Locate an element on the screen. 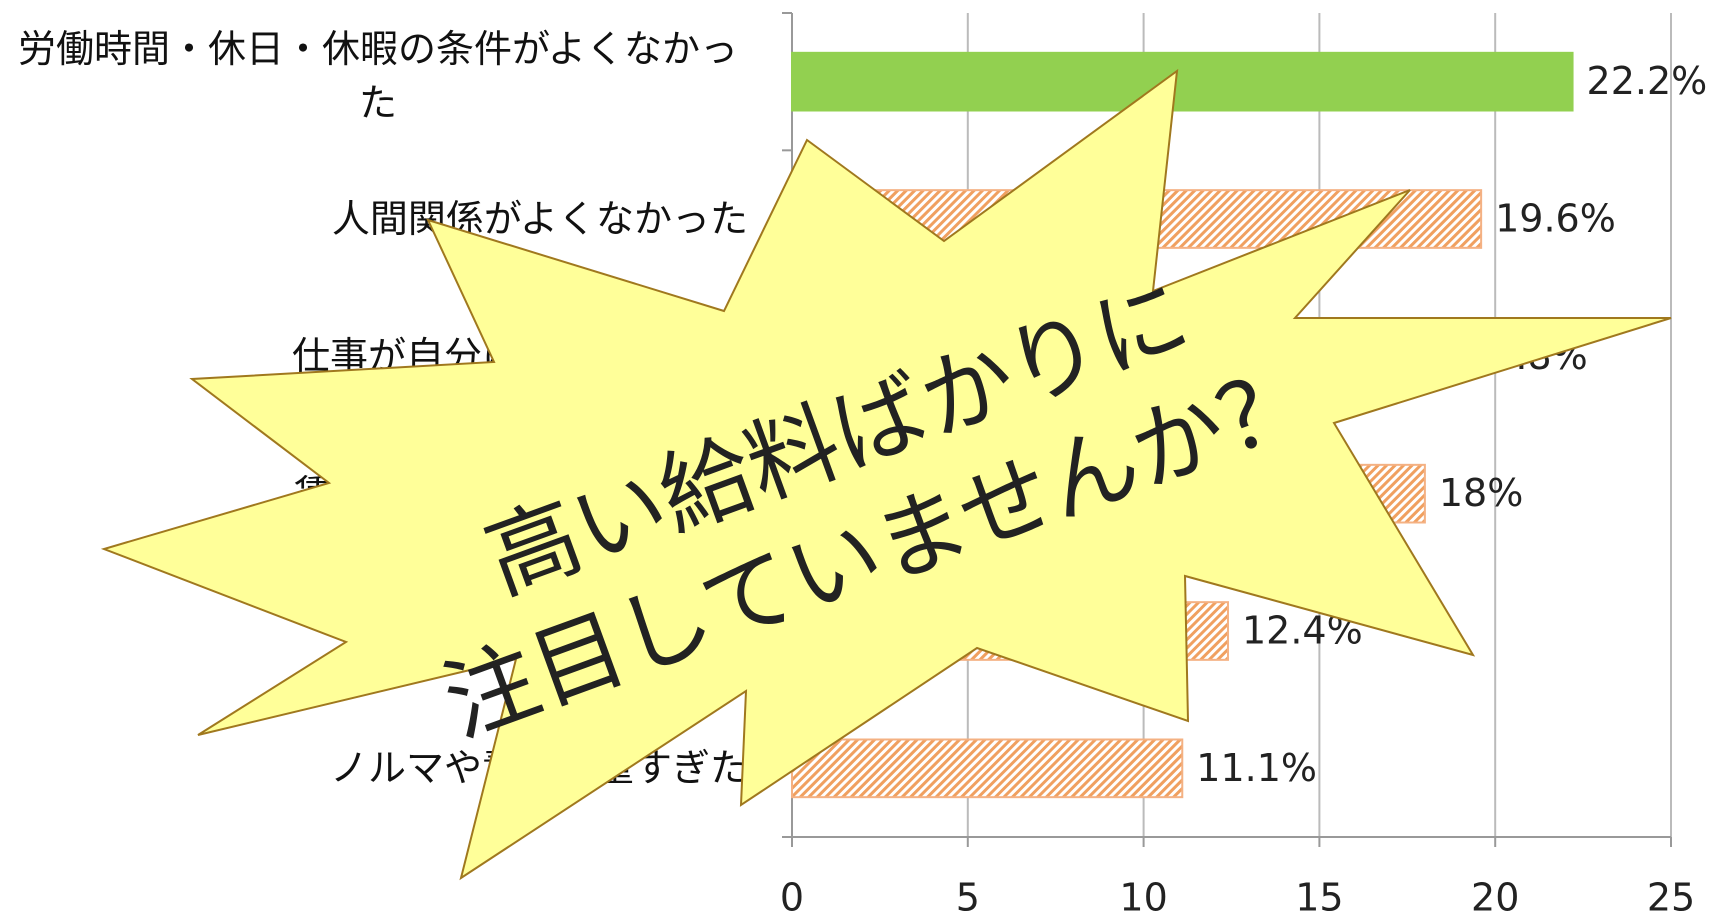 The image size is (1721, 920). data-label: 22.2% is located at coordinates (1647, 81).